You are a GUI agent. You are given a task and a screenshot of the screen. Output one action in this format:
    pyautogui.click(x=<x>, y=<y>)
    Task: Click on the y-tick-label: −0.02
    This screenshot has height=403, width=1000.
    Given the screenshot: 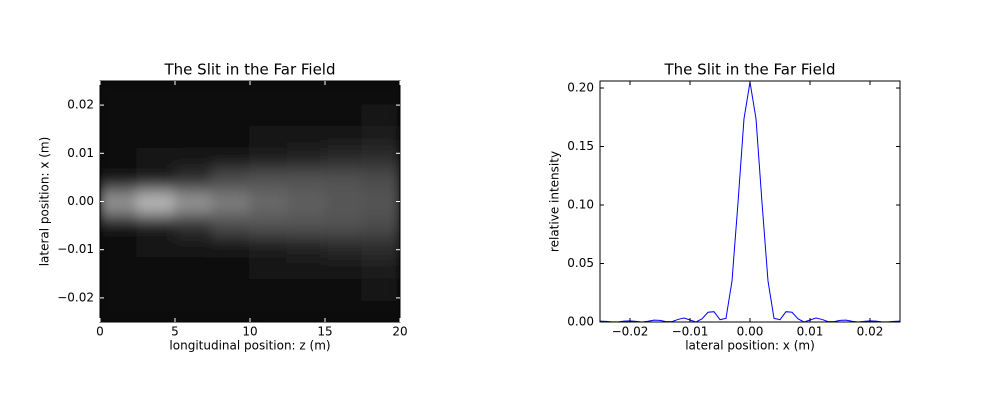 What is the action you would take?
    pyautogui.click(x=75, y=297)
    